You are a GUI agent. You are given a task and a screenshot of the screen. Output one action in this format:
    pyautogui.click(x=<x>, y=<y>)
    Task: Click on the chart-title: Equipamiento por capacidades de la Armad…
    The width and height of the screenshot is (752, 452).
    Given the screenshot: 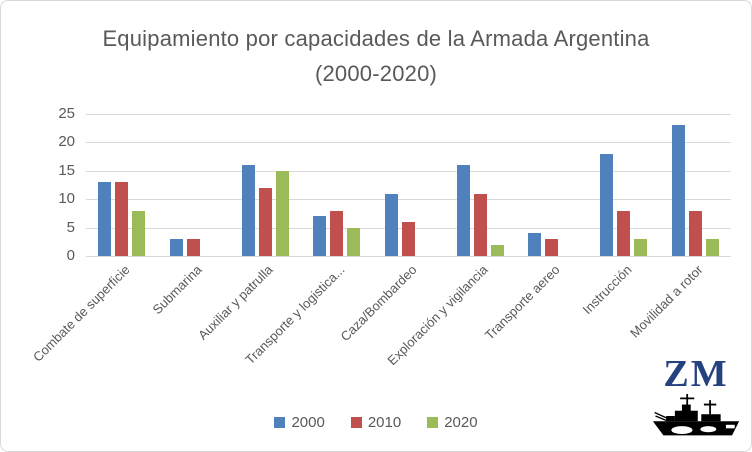 What is the action you would take?
    pyautogui.click(x=376, y=56)
    